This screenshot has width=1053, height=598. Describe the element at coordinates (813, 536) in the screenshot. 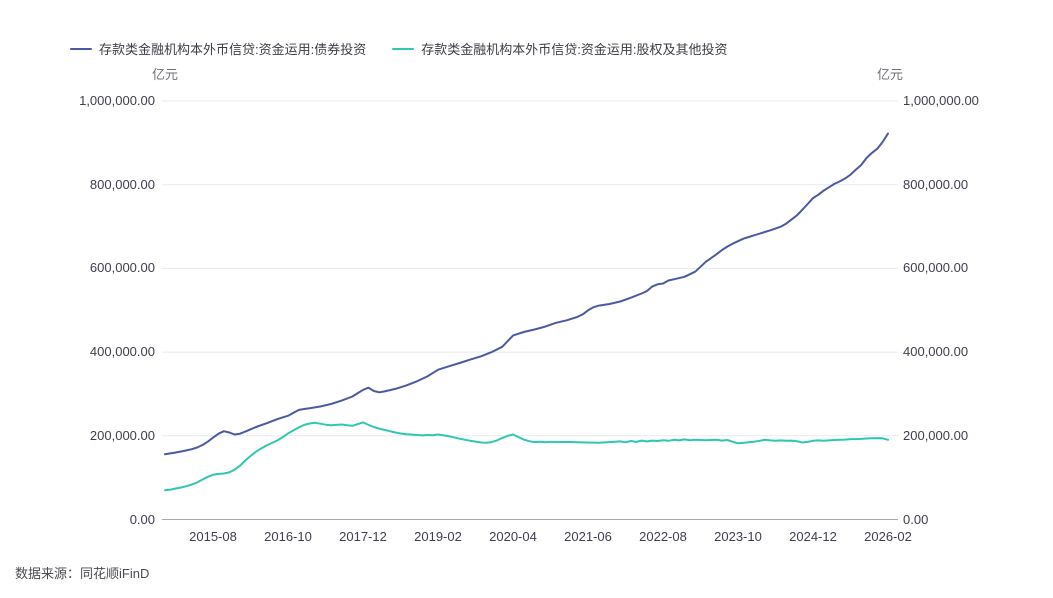

I see `x-axis-label: 2024-12` at that location.